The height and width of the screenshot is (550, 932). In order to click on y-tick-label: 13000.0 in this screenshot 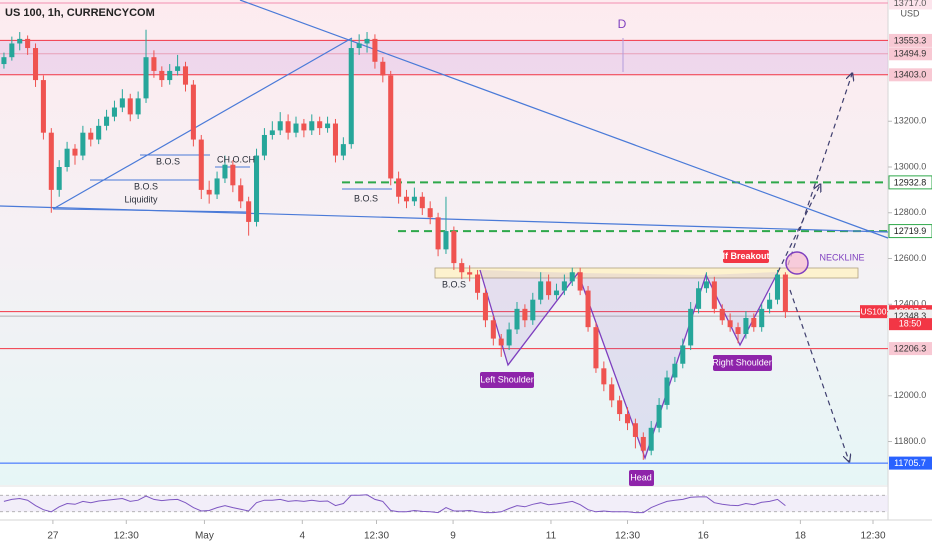, I will do `click(910, 166)`.